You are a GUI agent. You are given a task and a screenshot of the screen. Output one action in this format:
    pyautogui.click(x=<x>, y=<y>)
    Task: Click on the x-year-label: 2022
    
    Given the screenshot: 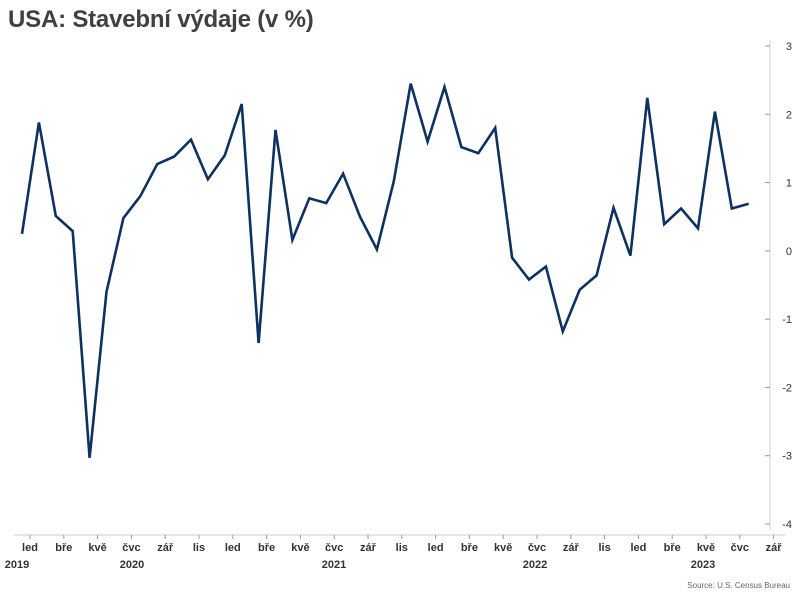 What is the action you would take?
    pyautogui.click(x=535, y=565)
    